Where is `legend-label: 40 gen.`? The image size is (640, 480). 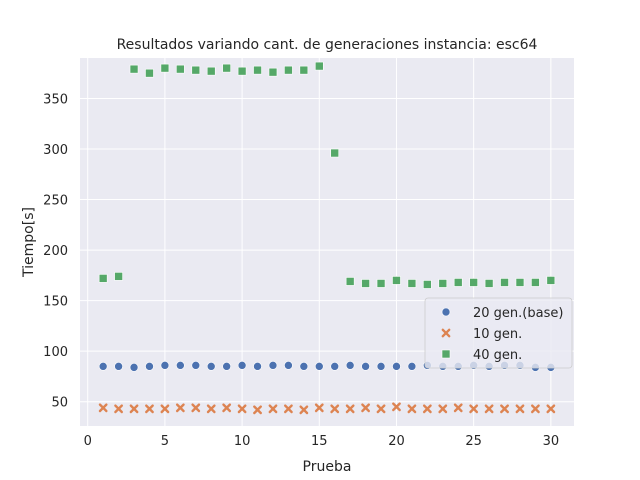 legend-label: 40 gen. is located at coordinates (497, 355).